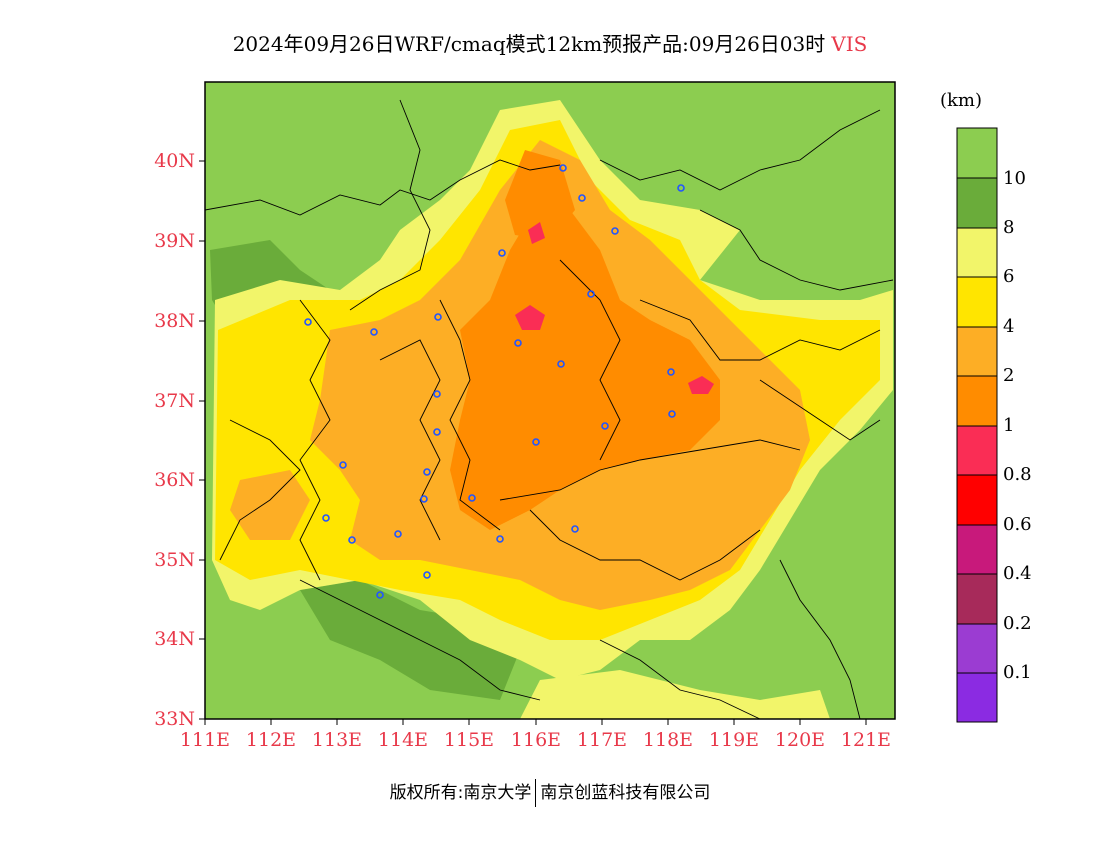 The height and width of the screenshot is (850, 1100). What do you see at coordinates (1009, 326) in the screenshot?
I see `cb-label-4: 4` at bounding box center [1009, 326].